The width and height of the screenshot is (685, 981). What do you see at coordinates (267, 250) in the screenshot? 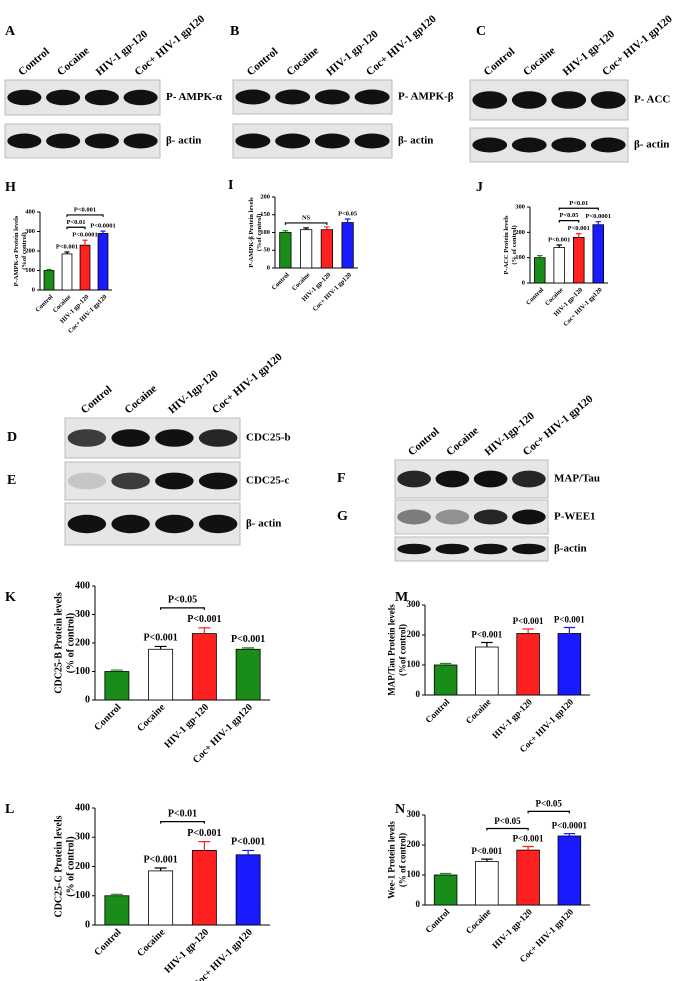
I see `y-tick-label: 50` at bounding box center [267, 250].